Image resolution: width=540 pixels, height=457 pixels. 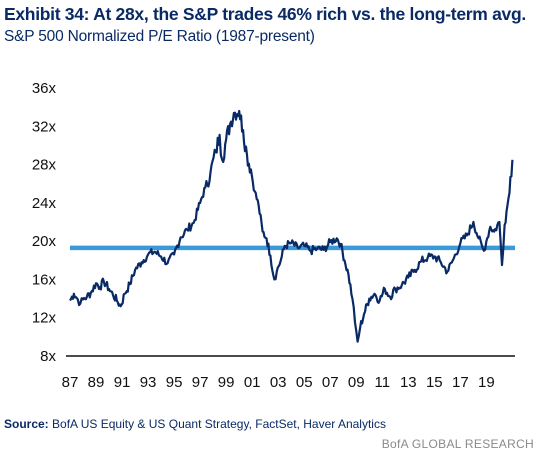 I want to click on x-tick-label: 11, so click(x=382, y=382).